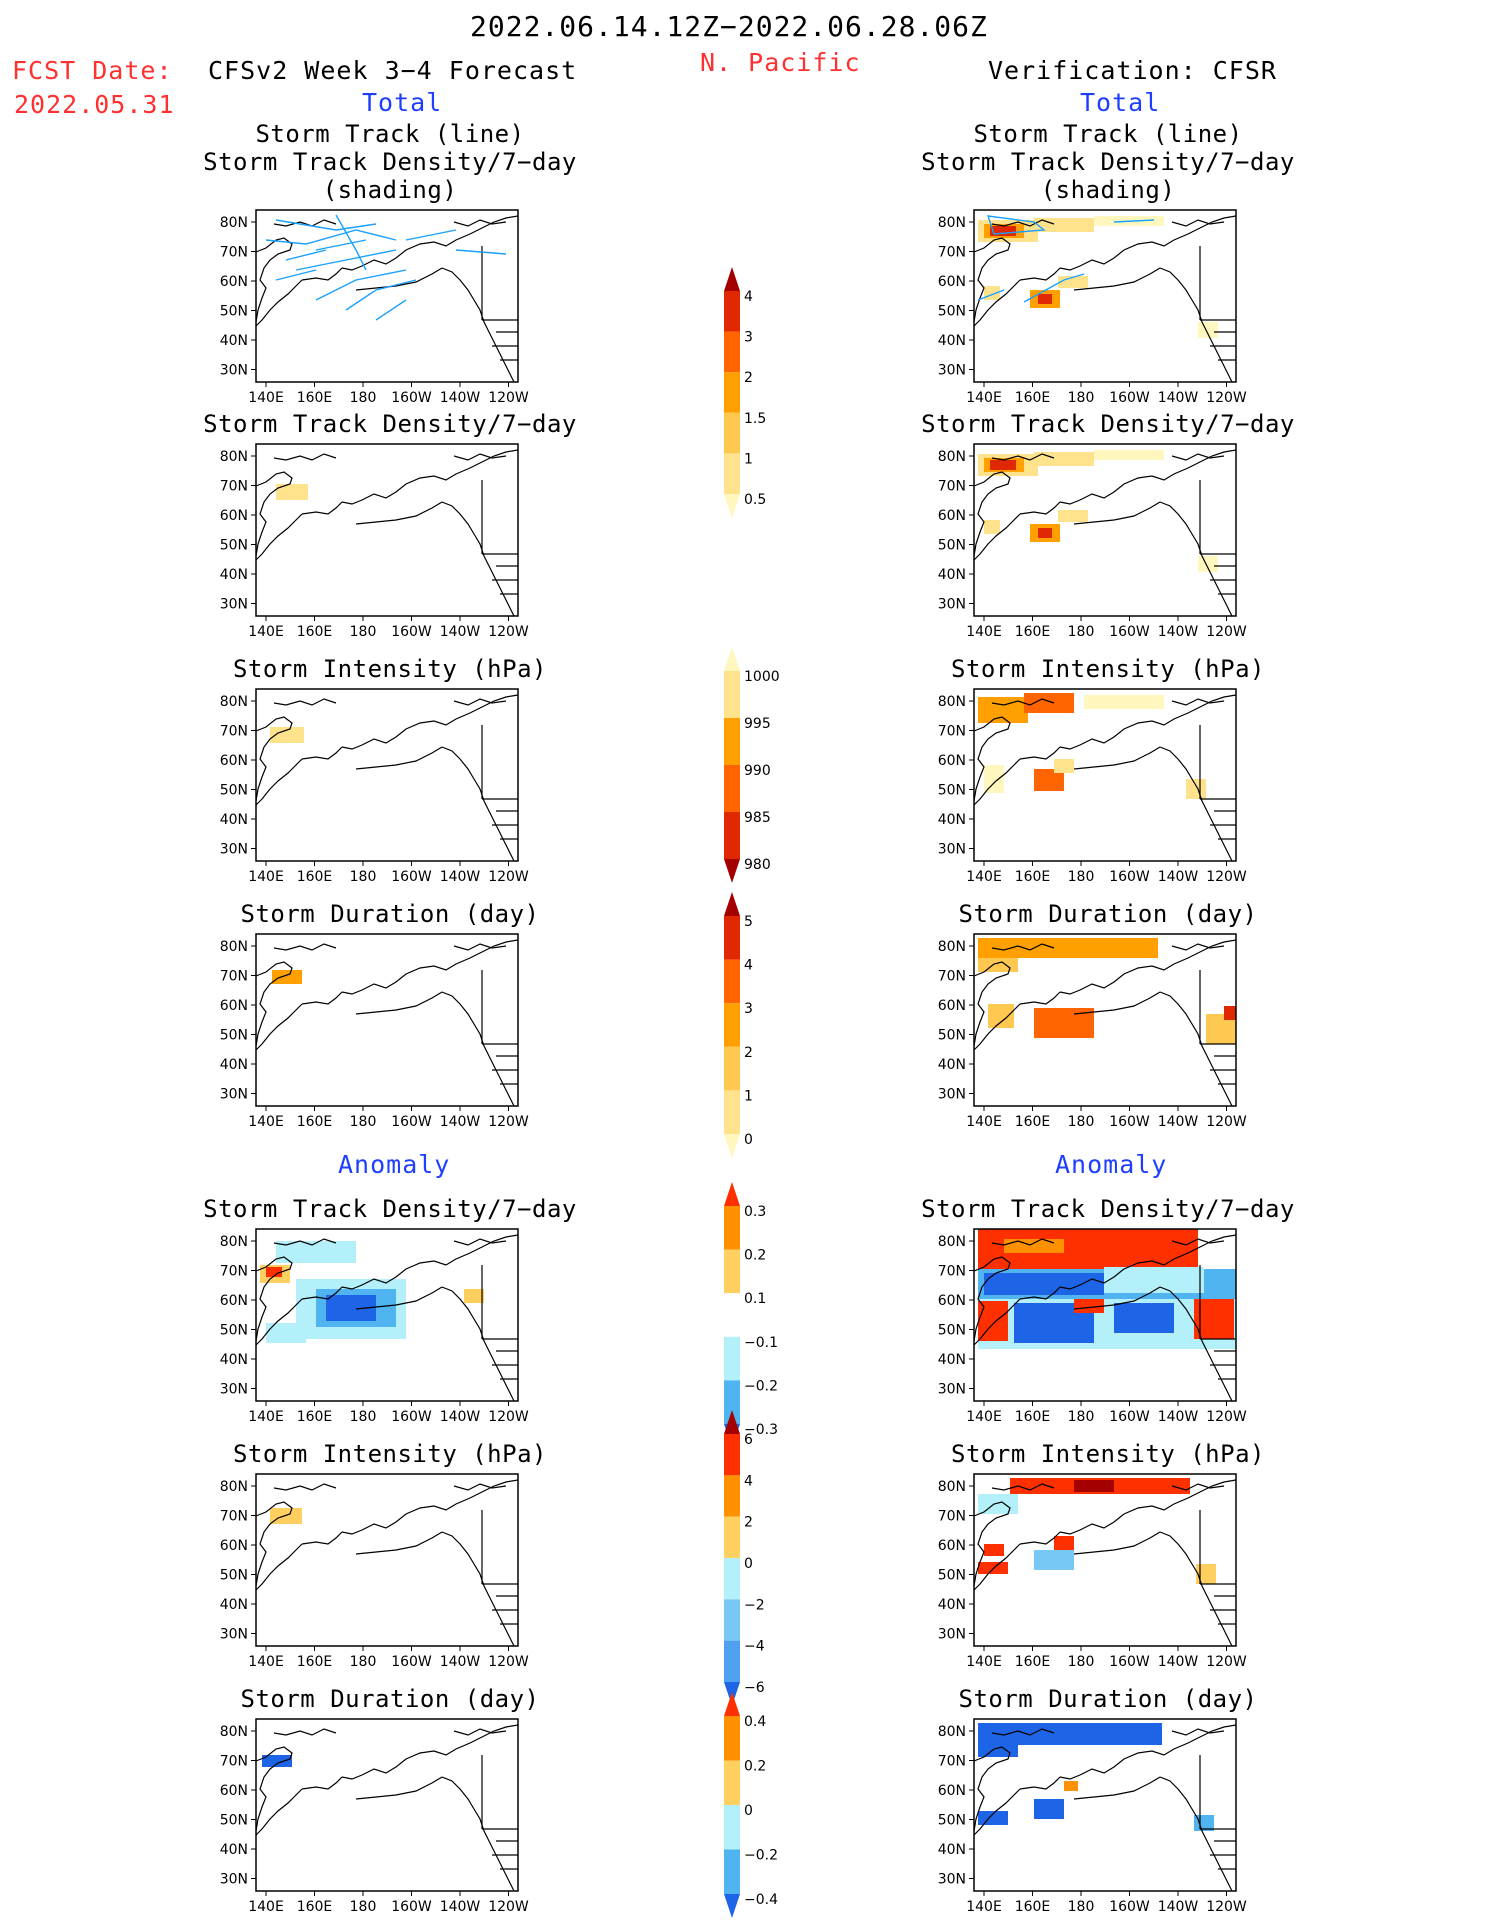 Image resolution: width=1487 pixels, height=1925 pixels. Describe the element at coordinates (1108, 1454) in the screenshot. I see `panel-title: Storm Intensity (hPa)` at that location.